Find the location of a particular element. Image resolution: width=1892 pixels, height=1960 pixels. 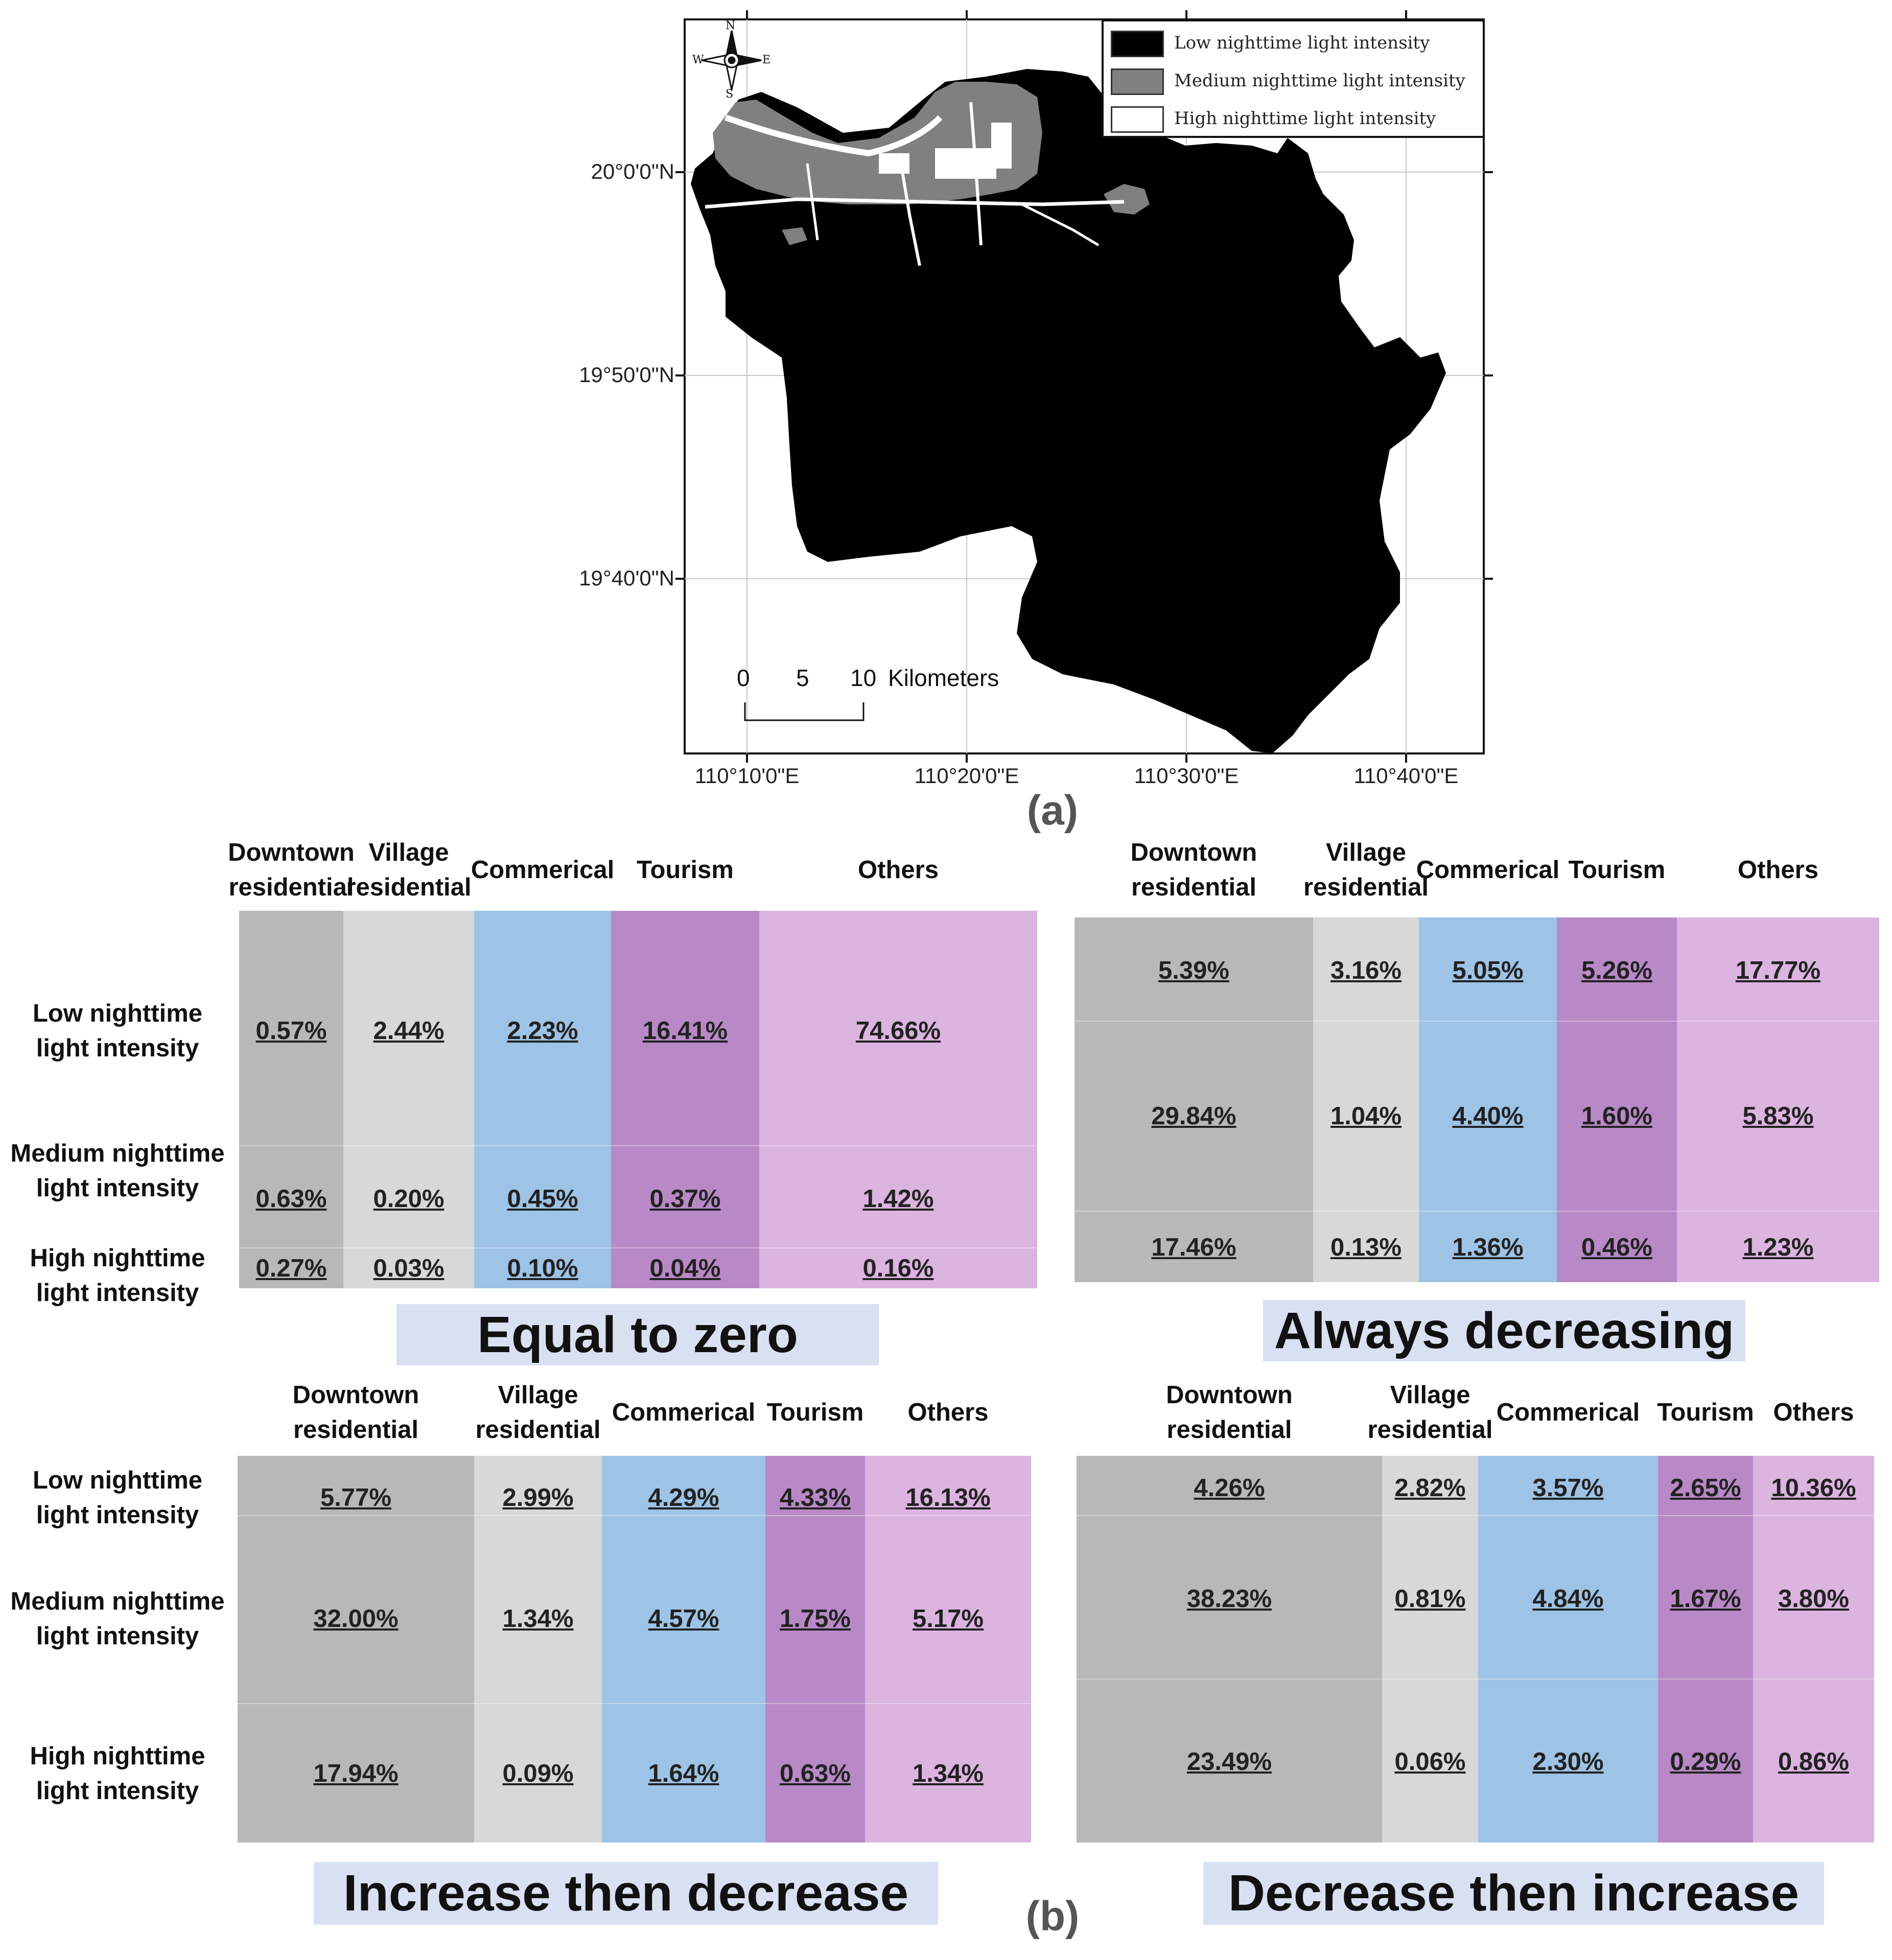

cell-value: 3.16% is located at coordinates (1366, 971).